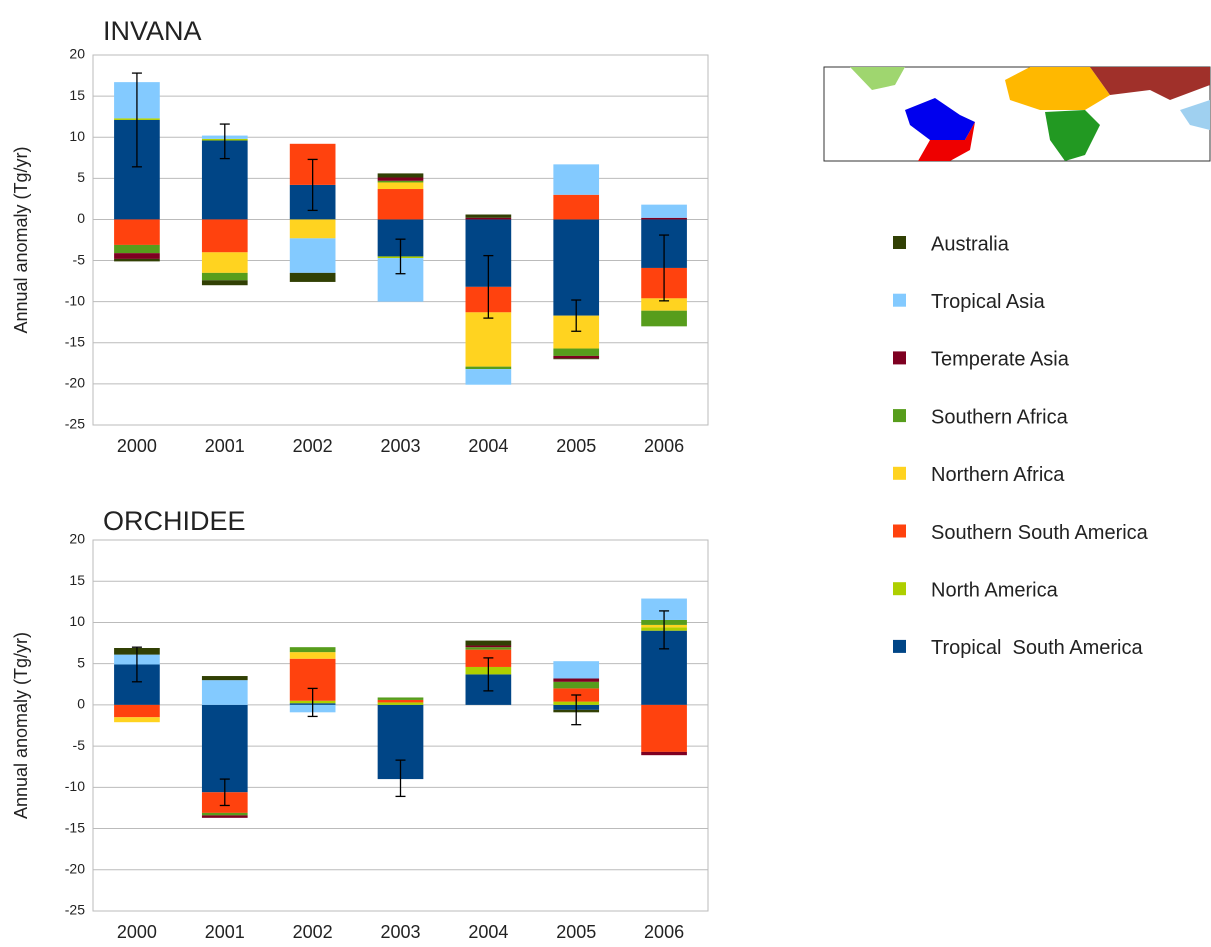  Describe the element at coordinates (79, 259) in the screenshot. I see `y-tick-label: -5` at that location.